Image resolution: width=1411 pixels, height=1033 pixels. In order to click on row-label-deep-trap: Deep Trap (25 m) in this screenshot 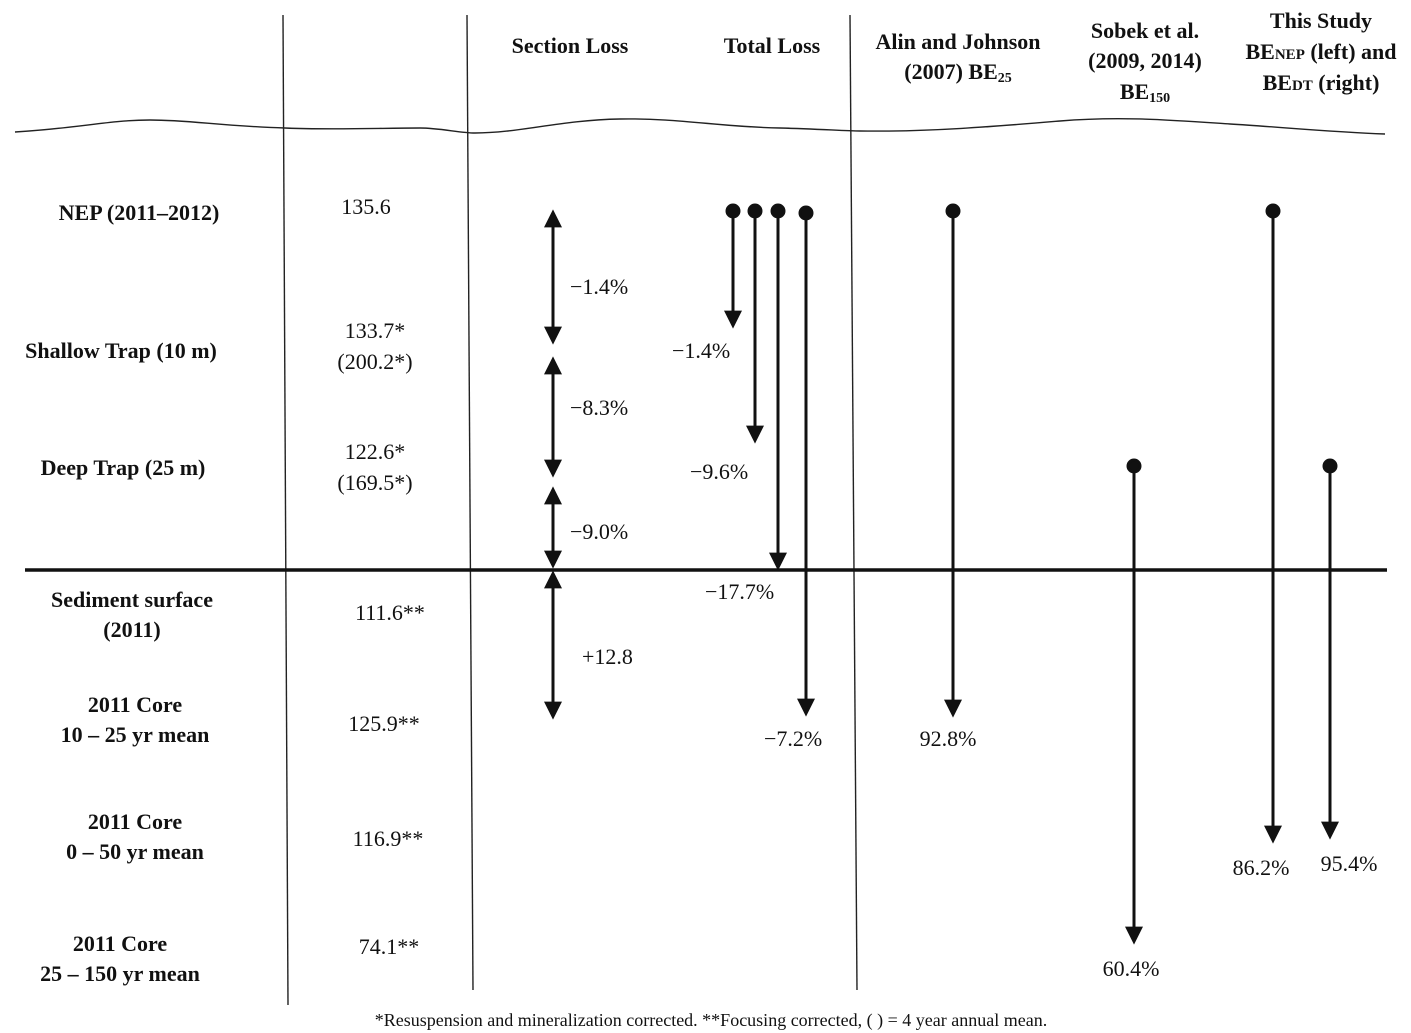, I will do `click(123, 467)`.